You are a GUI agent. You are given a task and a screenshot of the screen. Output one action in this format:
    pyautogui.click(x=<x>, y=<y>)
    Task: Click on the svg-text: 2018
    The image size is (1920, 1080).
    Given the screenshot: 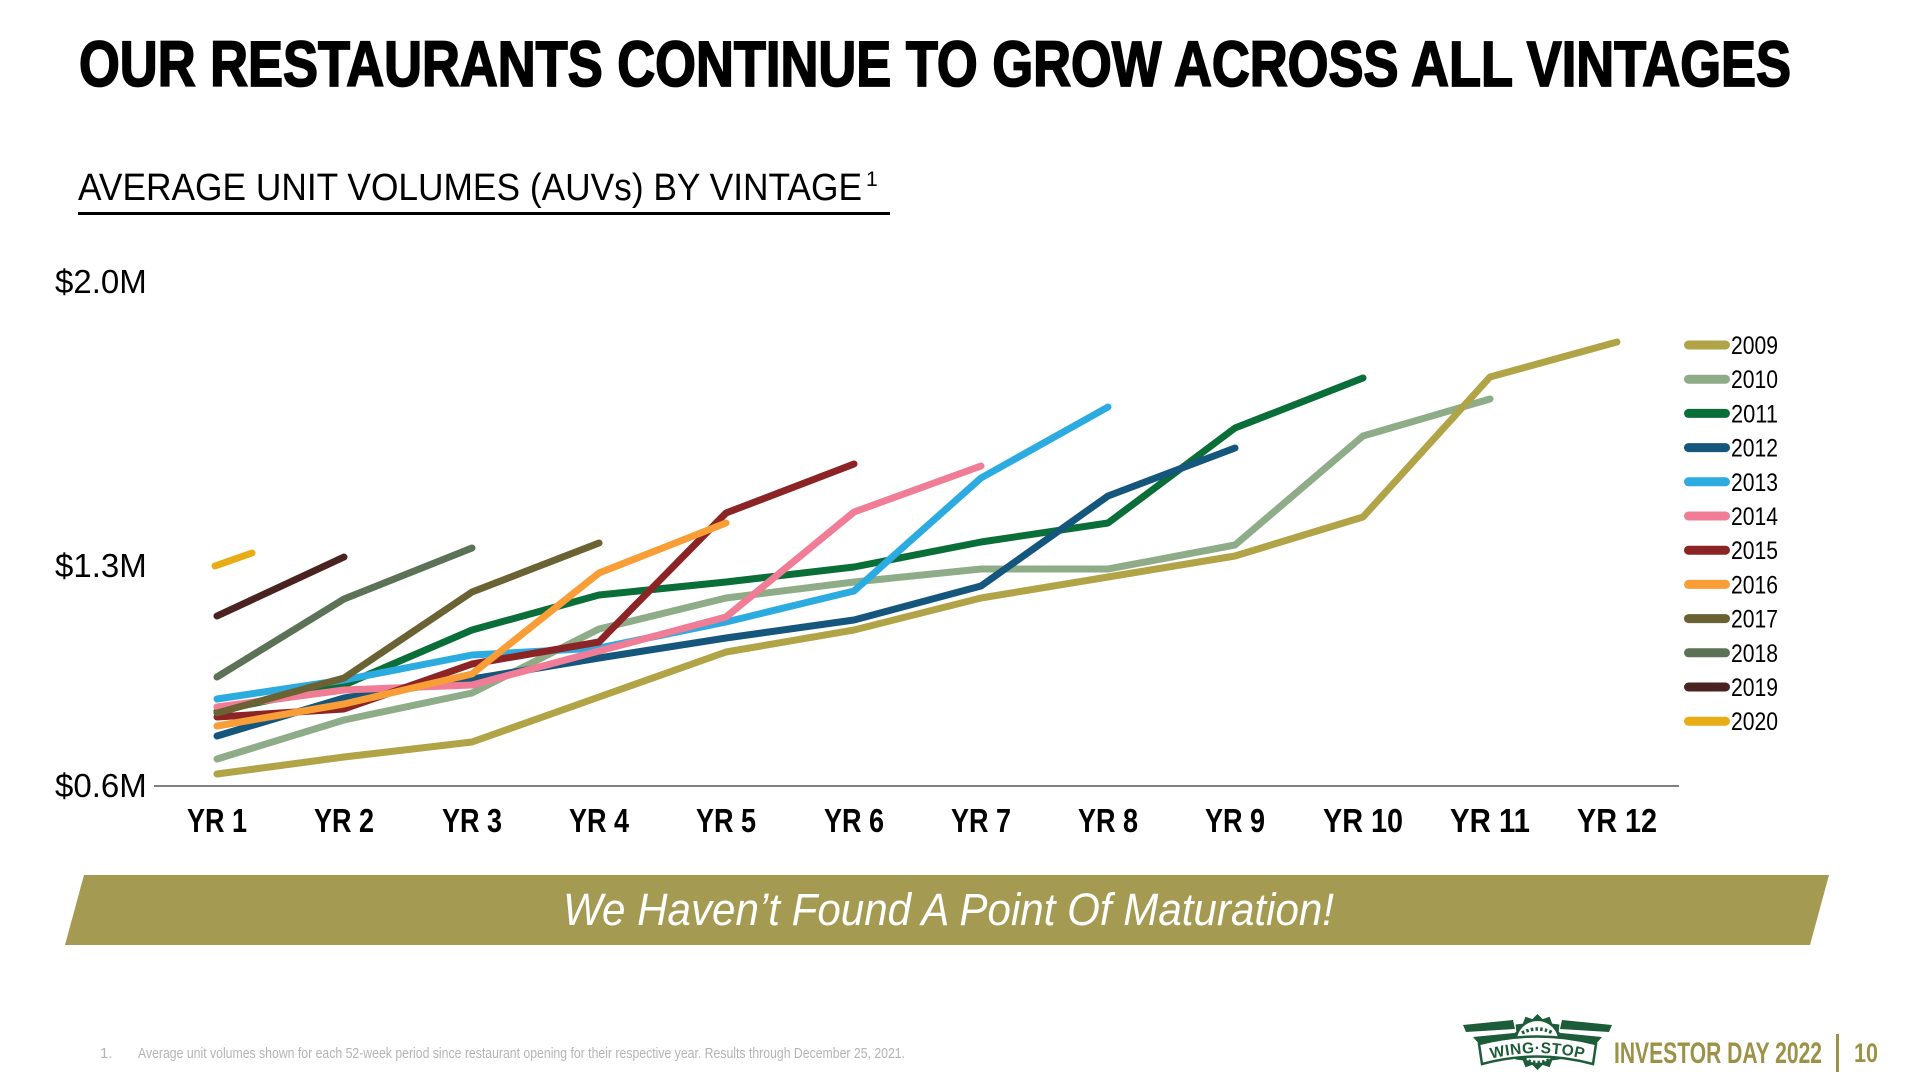 What is the action you would take?
    pyautogui.click(x=1754, y=654)
    